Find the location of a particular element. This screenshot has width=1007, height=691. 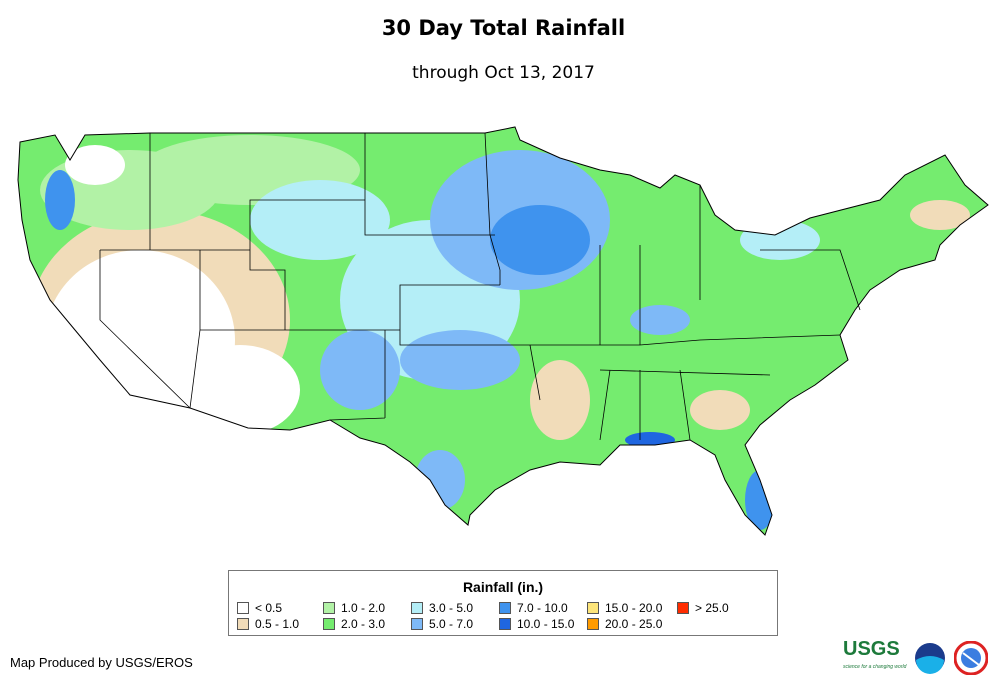

legend-label: 3.0 - 5.0 is located at coordinates (451, 608).